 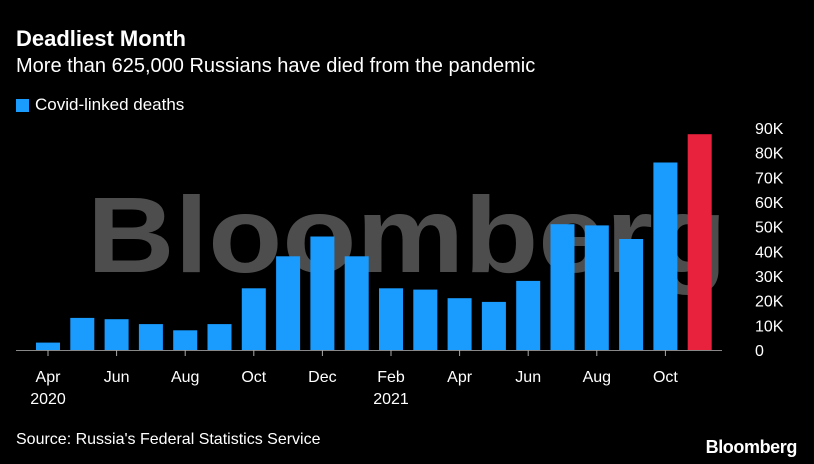 I want to click on y-tick-label: 10K, so click(x=769, y=326).